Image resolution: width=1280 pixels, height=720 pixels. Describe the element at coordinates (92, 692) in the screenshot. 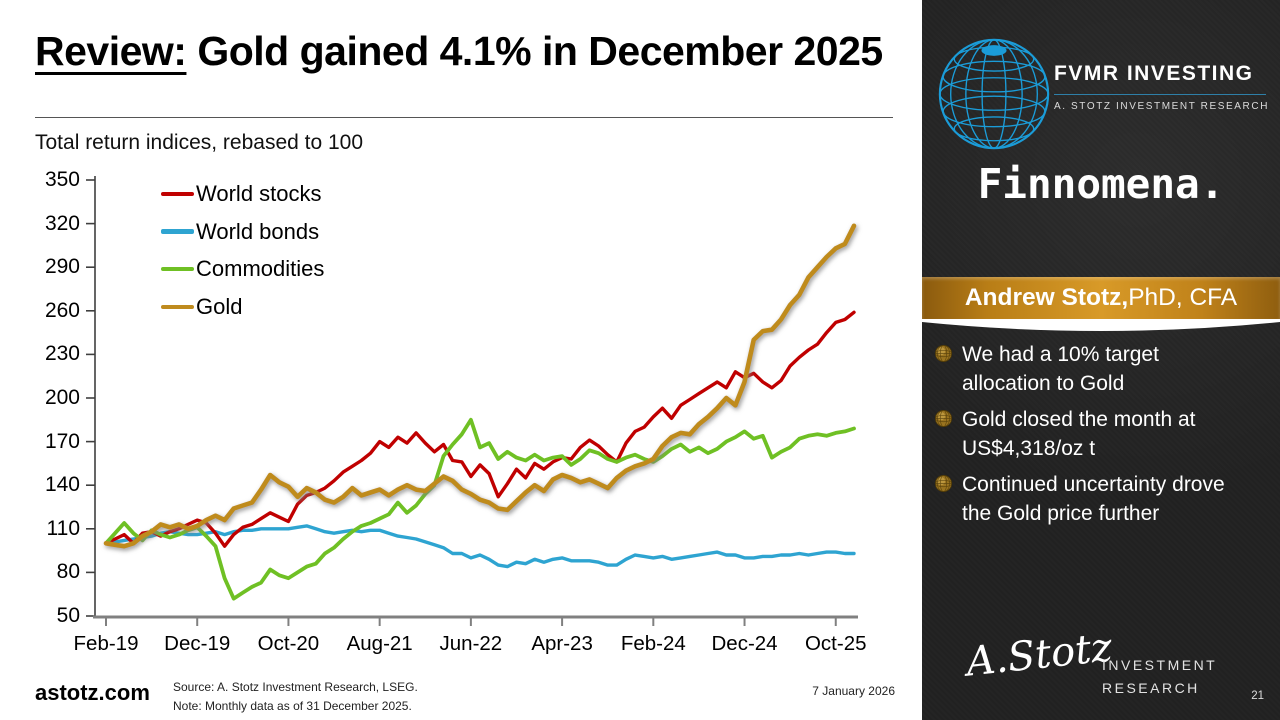

I see `website-link: astotz.com` at that location.